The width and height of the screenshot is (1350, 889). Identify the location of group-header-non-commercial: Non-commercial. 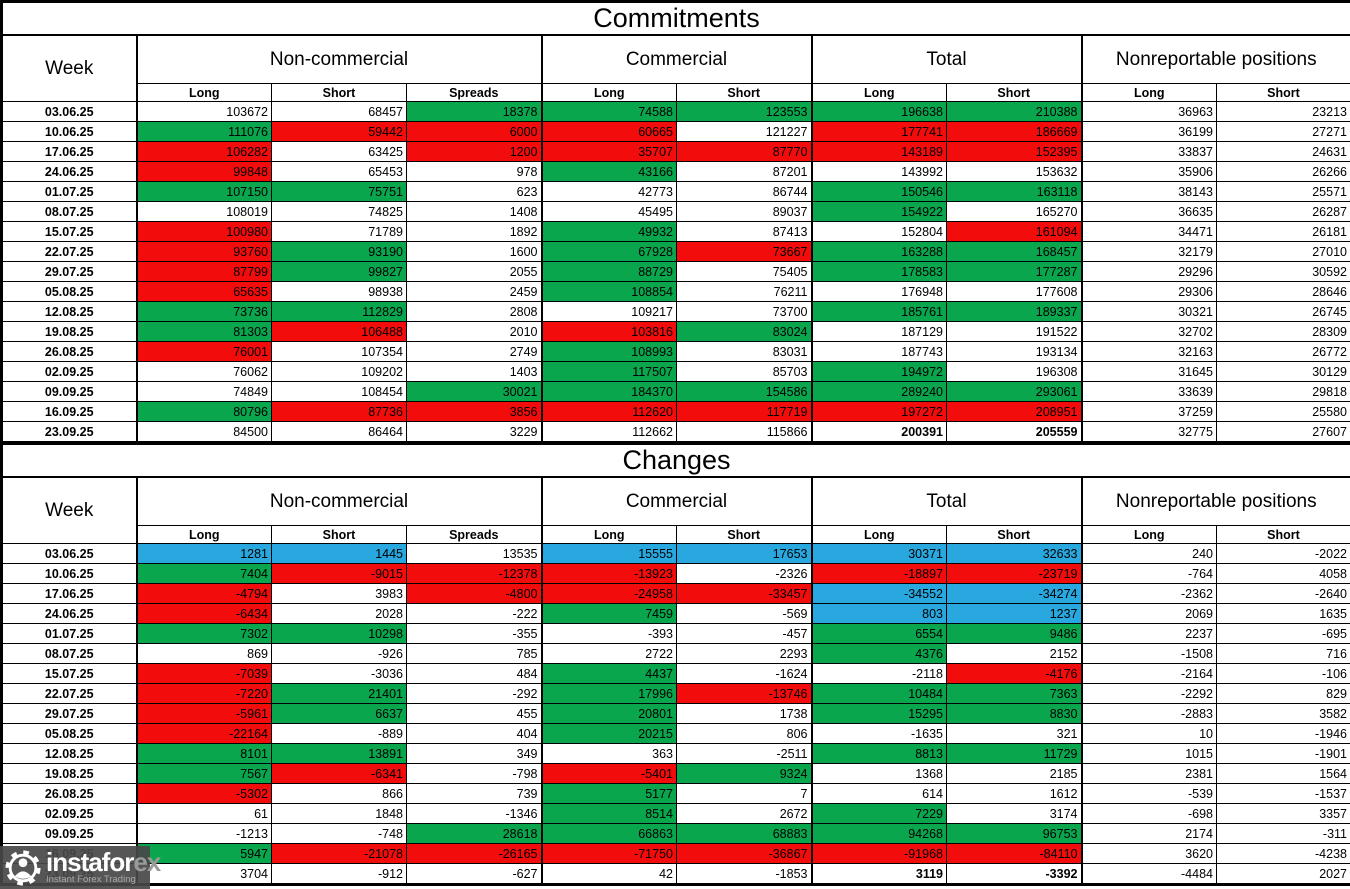
(338, 59).